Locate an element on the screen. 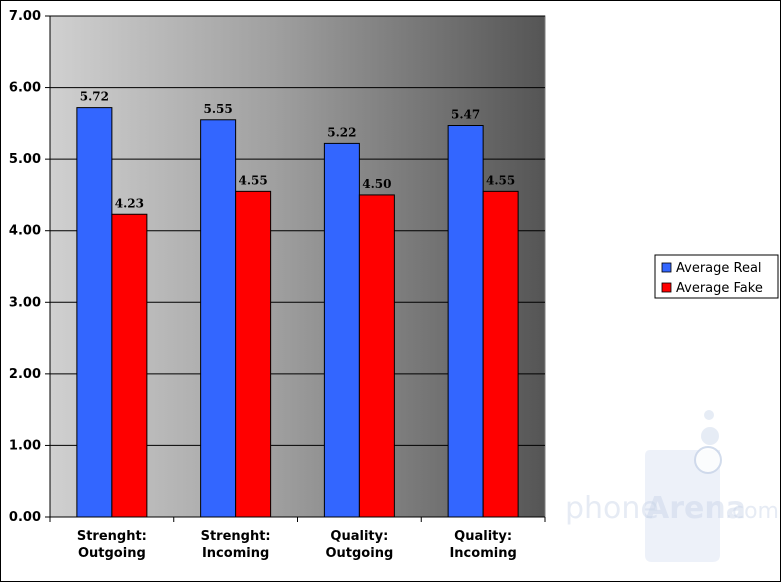  y-tick-label-7: 7.00 is located at coordinates (25, 16).